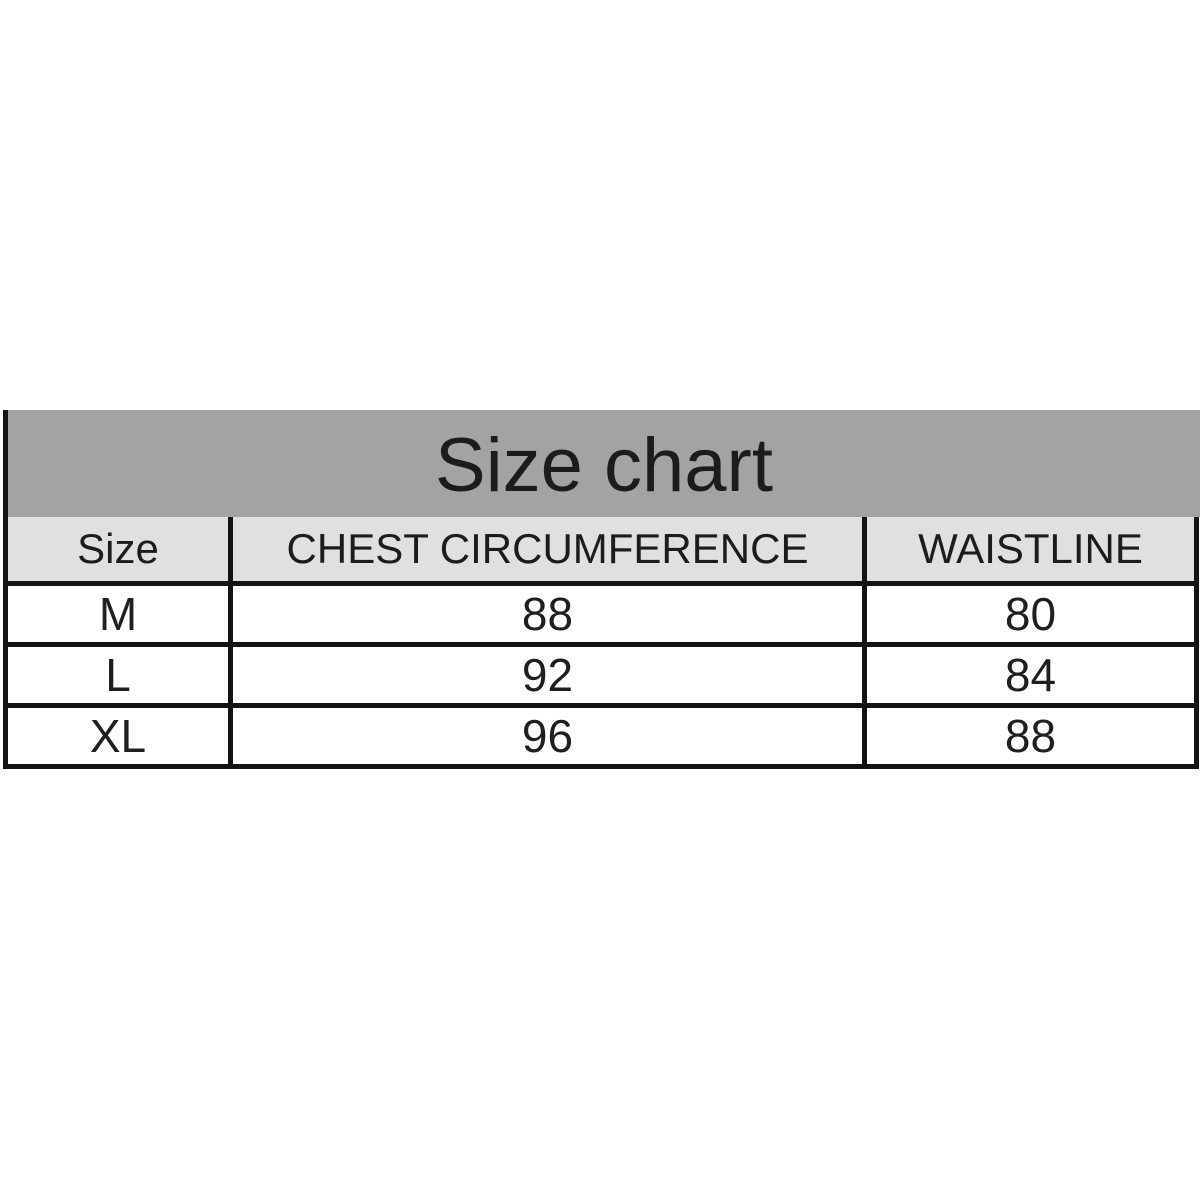 The width and height of the screenshot is (1200, 1200). I want to click on size-chart-title: Size chart, so click(604, 465).